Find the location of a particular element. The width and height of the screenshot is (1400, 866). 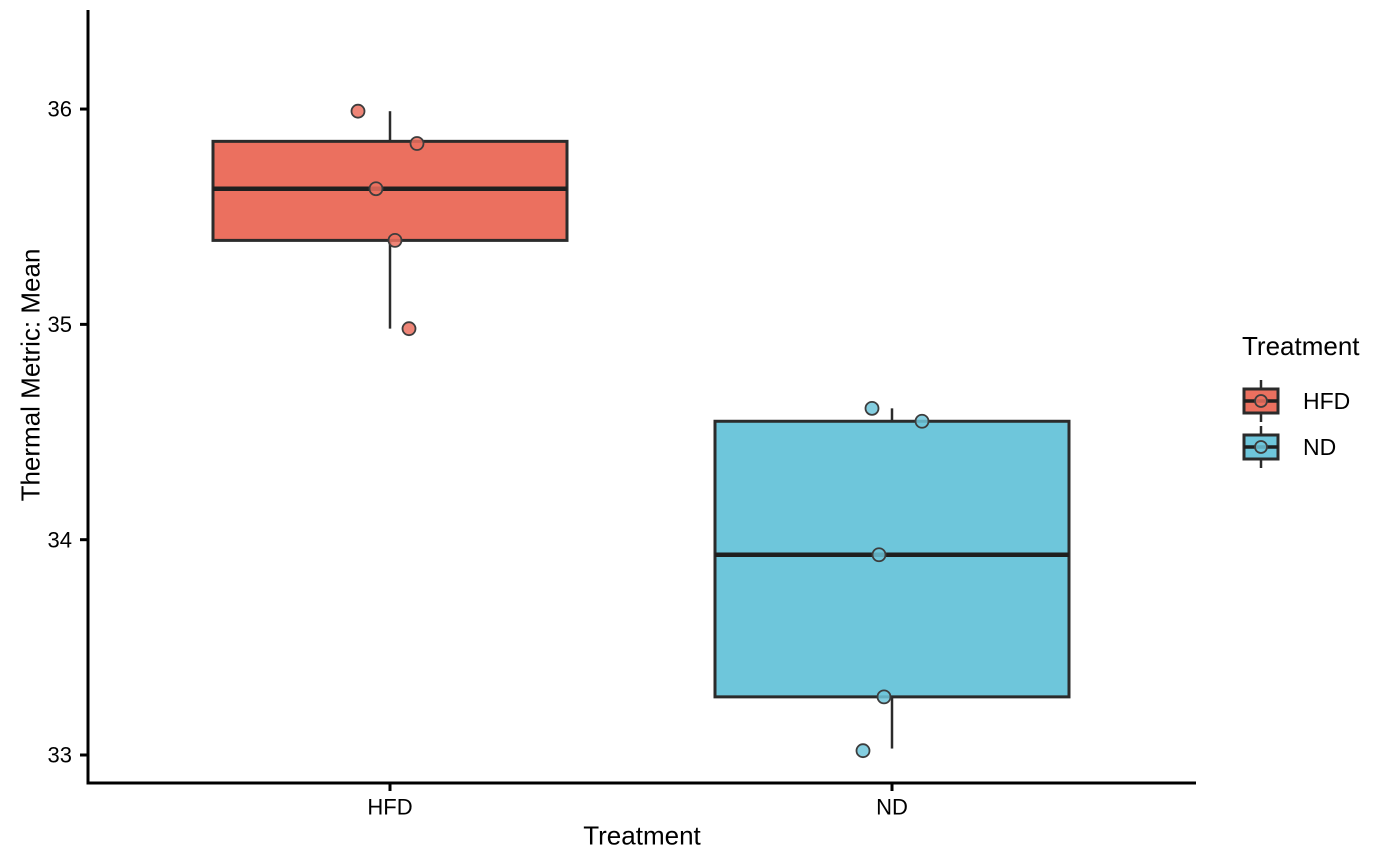

y-tick-label: 33 is located at coordinates (60, 755).